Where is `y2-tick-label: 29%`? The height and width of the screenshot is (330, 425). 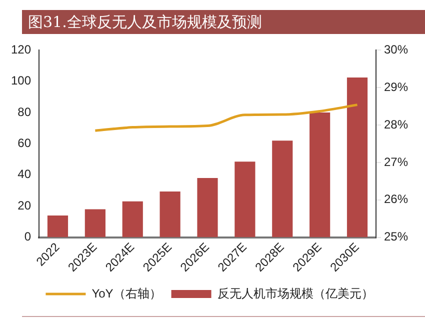
y2-tick-label: 29% is located at coordinates (396, 87).